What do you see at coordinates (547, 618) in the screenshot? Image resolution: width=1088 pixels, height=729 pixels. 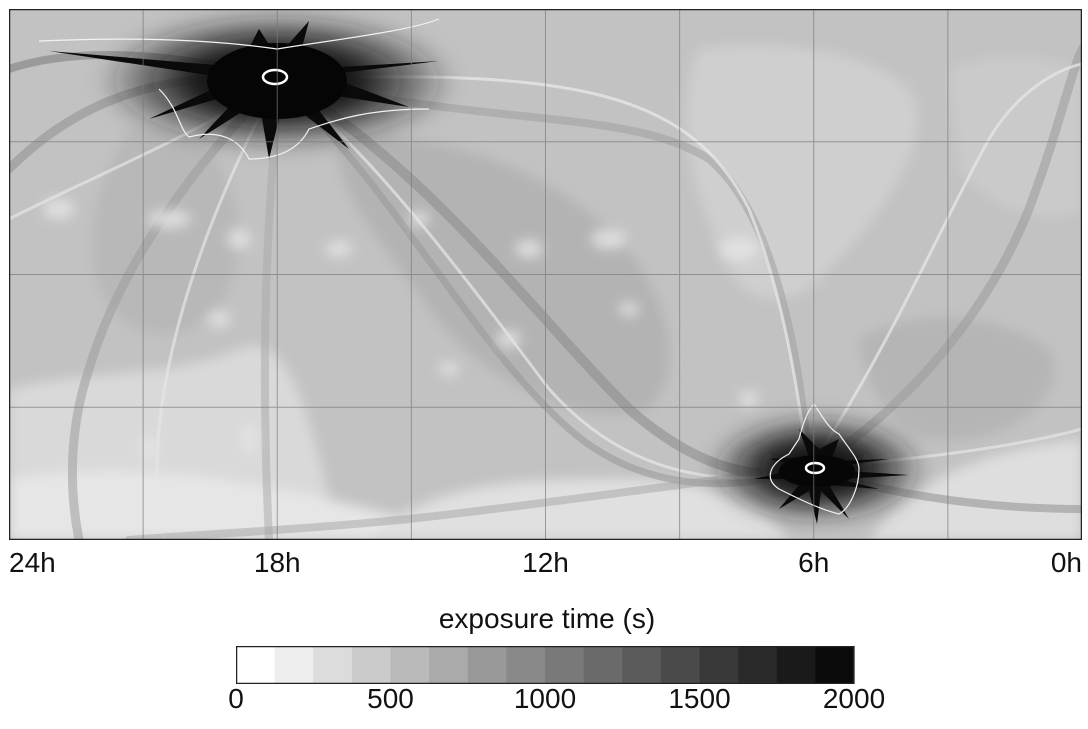 I see `colorbar-title: exposure time (s)` at bounding box center [547, 618].